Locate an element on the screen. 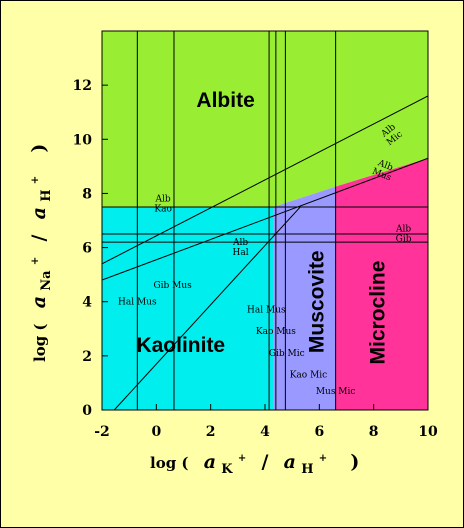 This screenshot has height=528, width=464. x-tick-labels: -2 0 2 4 6 8 10 is located at coordinates (266, 432).